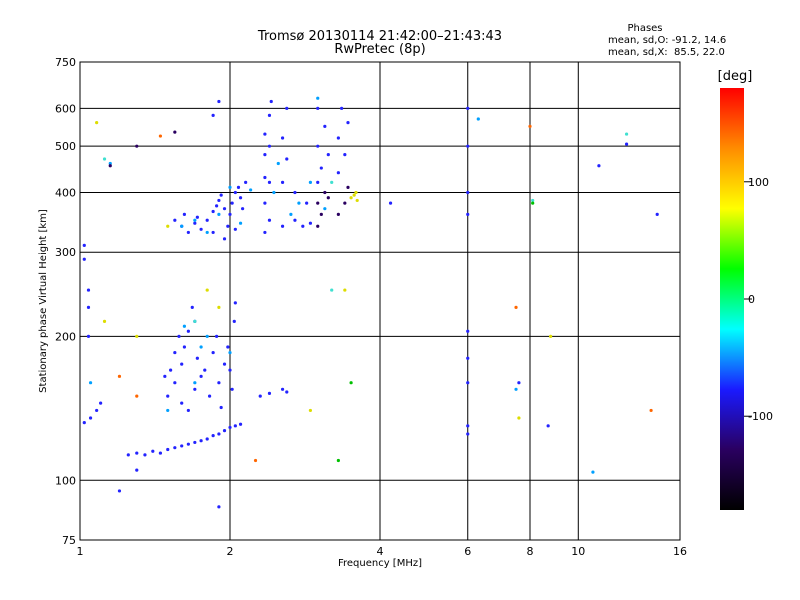 Image resolution: width=800 pixels, height=600 pixels. What do you see at coordinates (43, 301) in the screenshot?
I see `y-axis-label: Stationary phase Virtual Height [km]` at bounding box center [43, 301].